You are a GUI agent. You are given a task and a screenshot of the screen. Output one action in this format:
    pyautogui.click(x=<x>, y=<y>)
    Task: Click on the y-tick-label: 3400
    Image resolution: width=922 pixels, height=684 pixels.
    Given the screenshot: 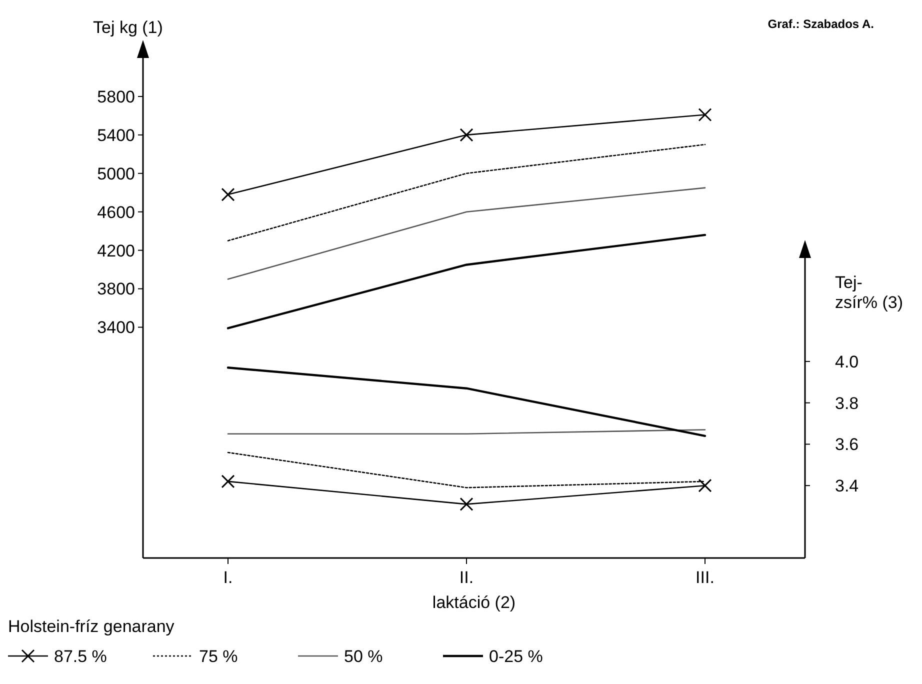 What is the action you would take?
    pyautogui.click(x=116, y=328)
    